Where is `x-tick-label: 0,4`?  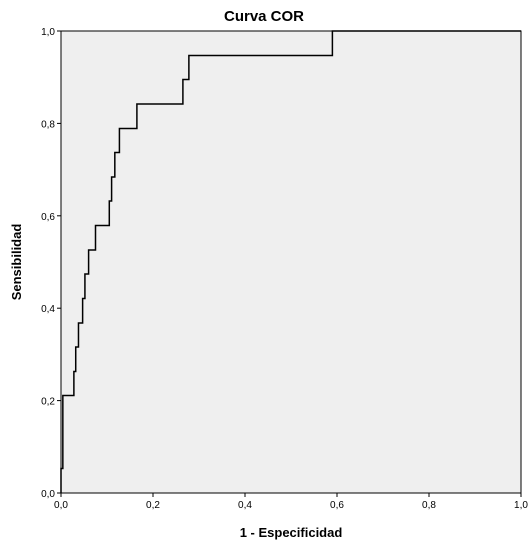
x-tick-label: 0,4 is located at coordinates (245, 505).